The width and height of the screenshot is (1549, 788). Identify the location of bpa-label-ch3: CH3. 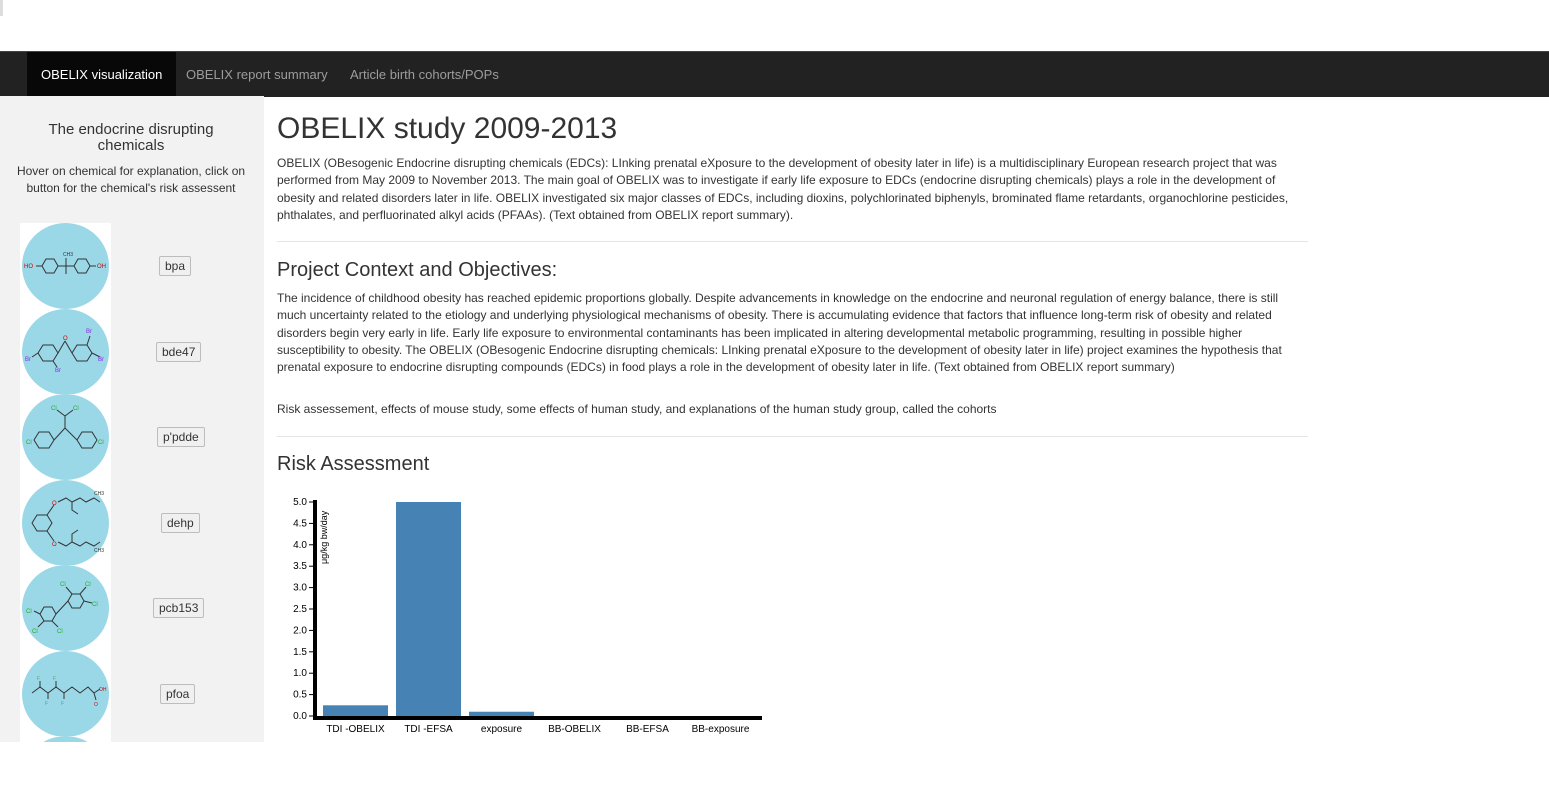
(68, 255).